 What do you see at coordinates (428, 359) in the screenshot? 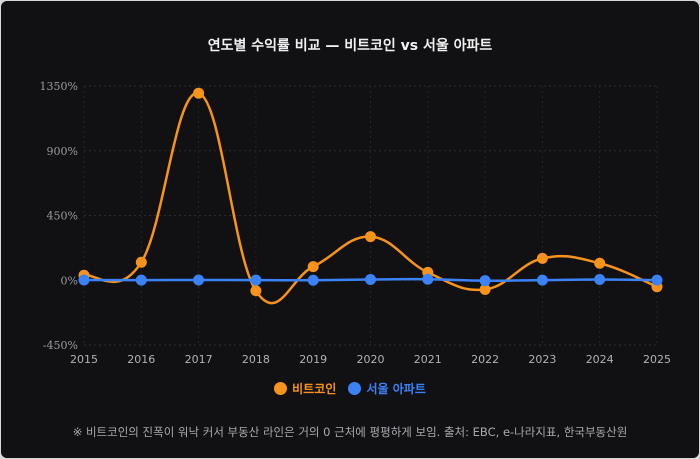
I see `x-tick-label: 2021` at bounding box center [428, 359].